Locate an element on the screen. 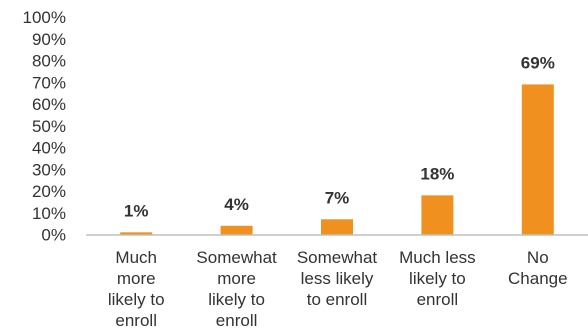  y-axis-tick-labels: 0% 10% 20% 30% 40% 50% 60% 70% 80% 90% 100% is located at coordinates (44, 126).